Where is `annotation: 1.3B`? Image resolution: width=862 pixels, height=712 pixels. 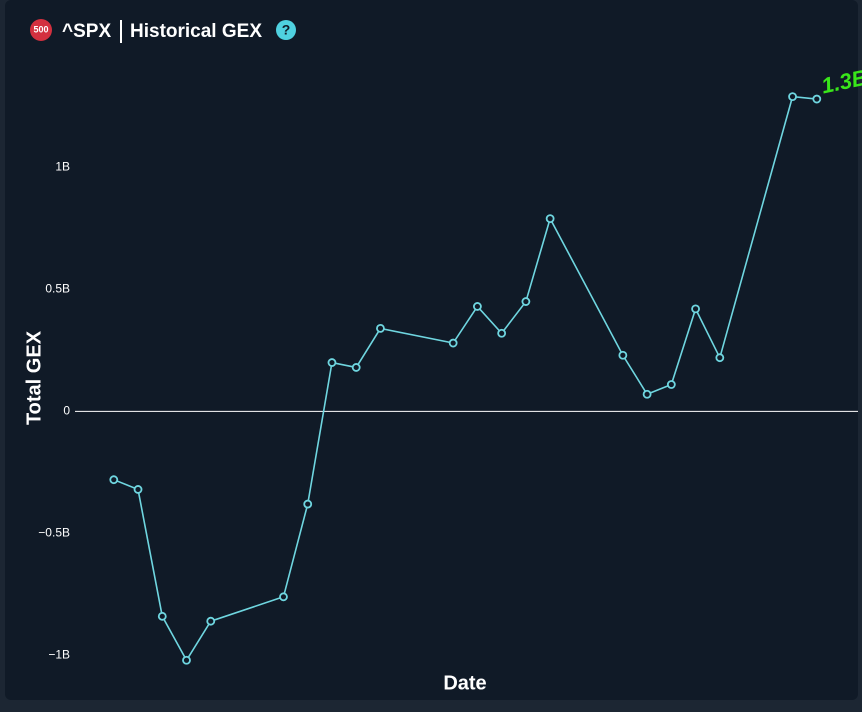 annotation: 1.3B is located at coordinates (840, 81).